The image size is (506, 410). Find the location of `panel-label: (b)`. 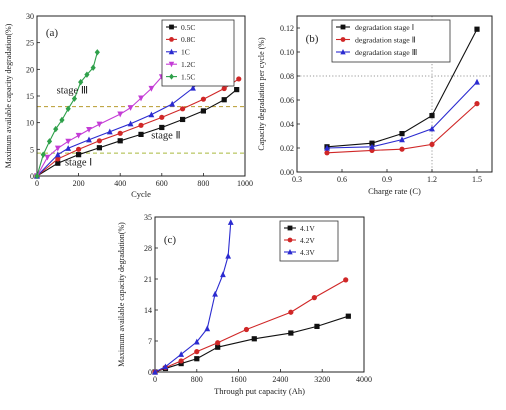

panel-label: (b) is located at coordinates (312, 39).